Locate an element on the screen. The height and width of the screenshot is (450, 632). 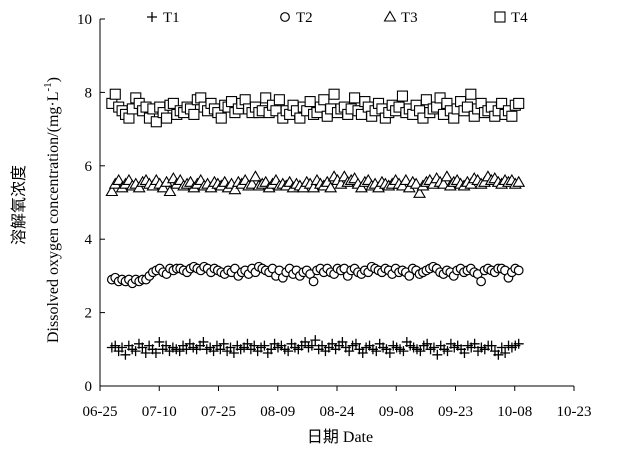
svg-text:Dissolved oxygen concentration: Dissolved oxygen concentration/(mg·L-1) is located at coordinates (52, 210).